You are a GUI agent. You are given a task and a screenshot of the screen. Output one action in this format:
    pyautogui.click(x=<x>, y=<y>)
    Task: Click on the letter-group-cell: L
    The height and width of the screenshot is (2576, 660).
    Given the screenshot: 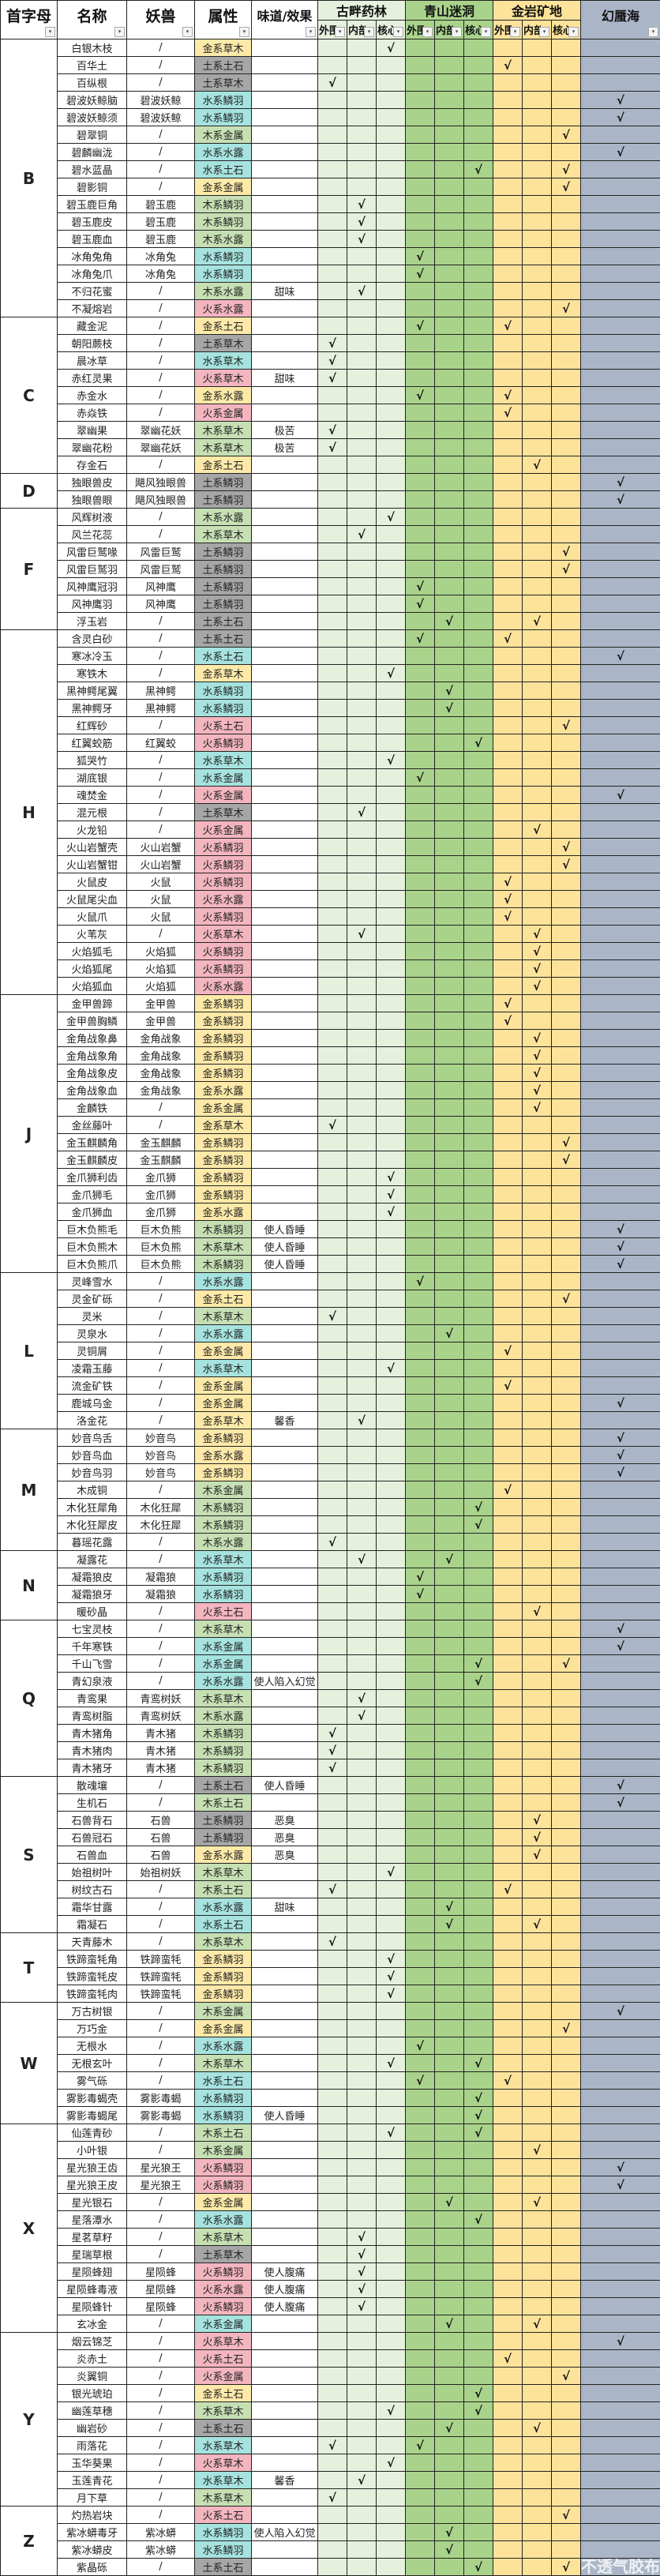 What is the action you would take?
    pyautogui.click(x=29, y=1351)
    